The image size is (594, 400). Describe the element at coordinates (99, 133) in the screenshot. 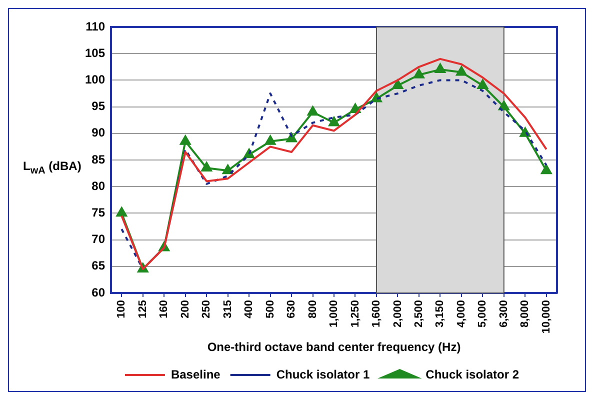

I see `y-tick-label: 90` at that location.